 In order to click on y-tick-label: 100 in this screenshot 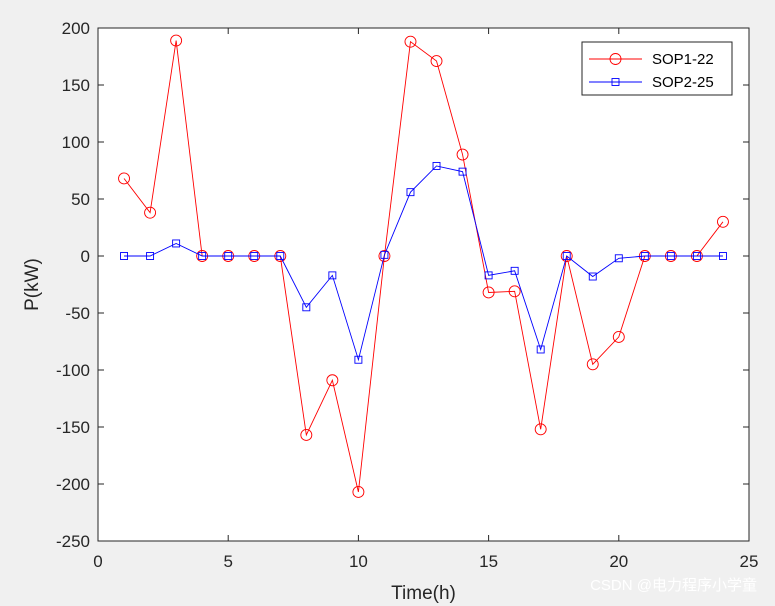, I will do `click(76, 142)`.